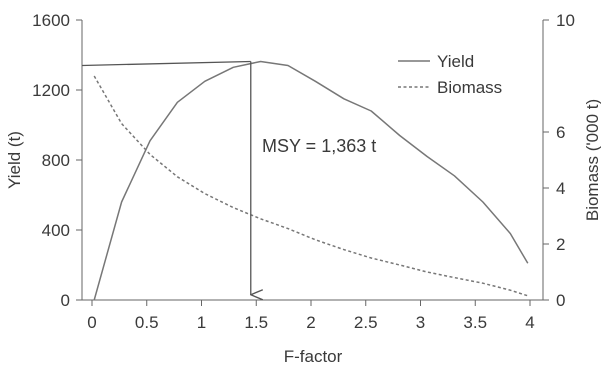 The image size is (601, 371). I want to click on right-tick-label: 6, so click(560, 132).